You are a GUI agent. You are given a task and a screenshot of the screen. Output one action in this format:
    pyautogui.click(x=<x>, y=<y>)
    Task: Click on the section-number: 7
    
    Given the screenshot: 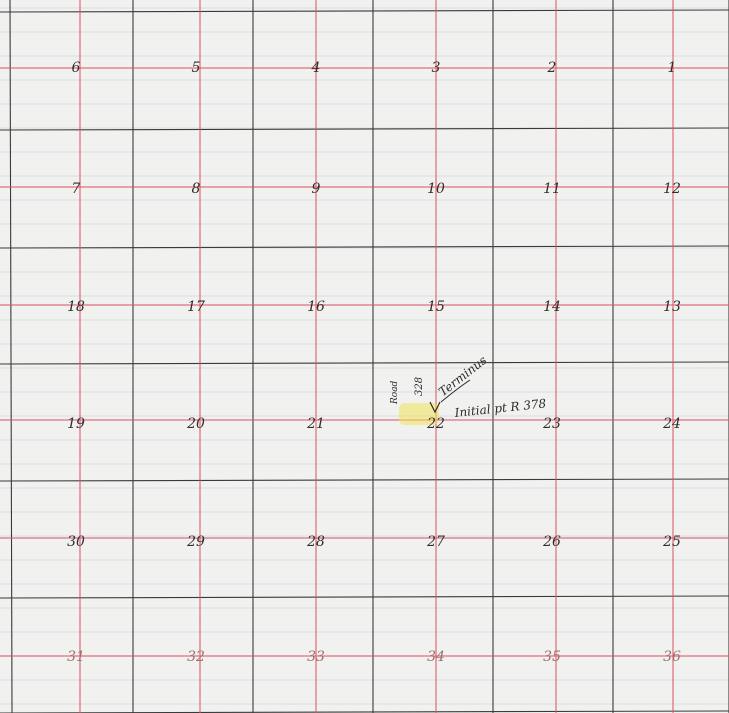 What is the action you would take?
    pyautogui.click(x=76, y=189)
    